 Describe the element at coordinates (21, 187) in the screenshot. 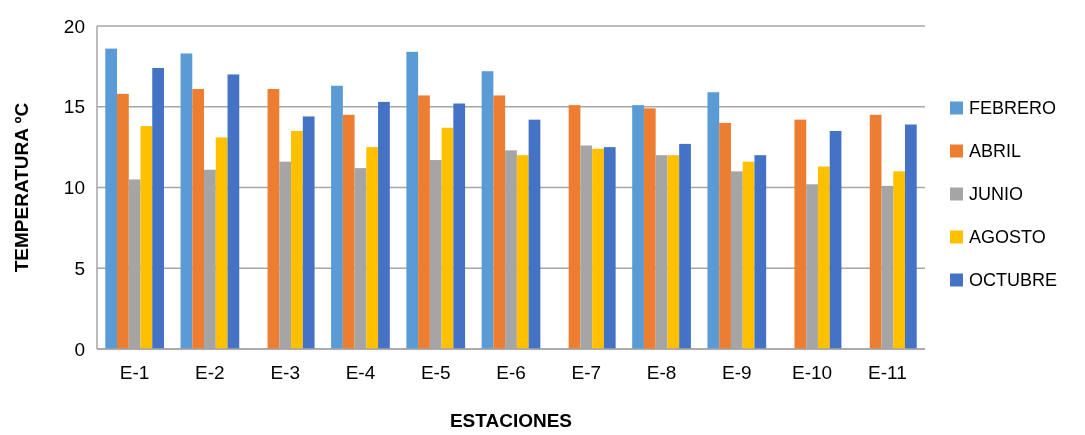

I see `y-axis-title: TEMPERATURA ºC` at that location.